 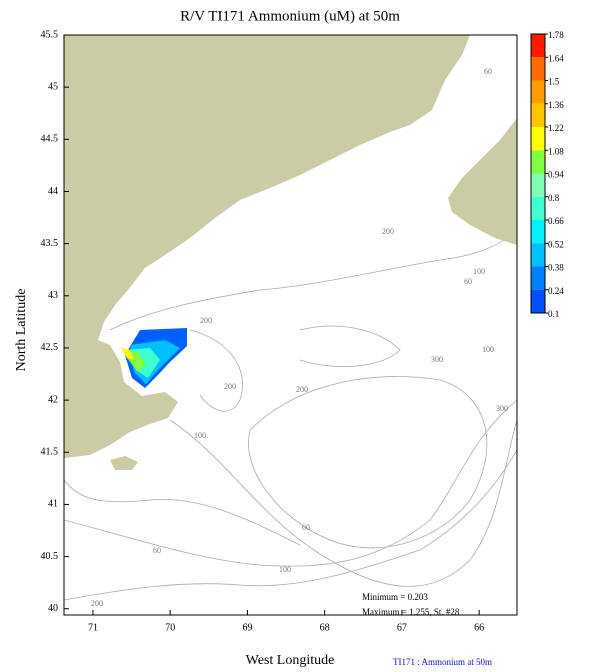 I want to click on map-title: R/V TI171 Ammonium (uM) at 50m, so click(x=290, y=16).